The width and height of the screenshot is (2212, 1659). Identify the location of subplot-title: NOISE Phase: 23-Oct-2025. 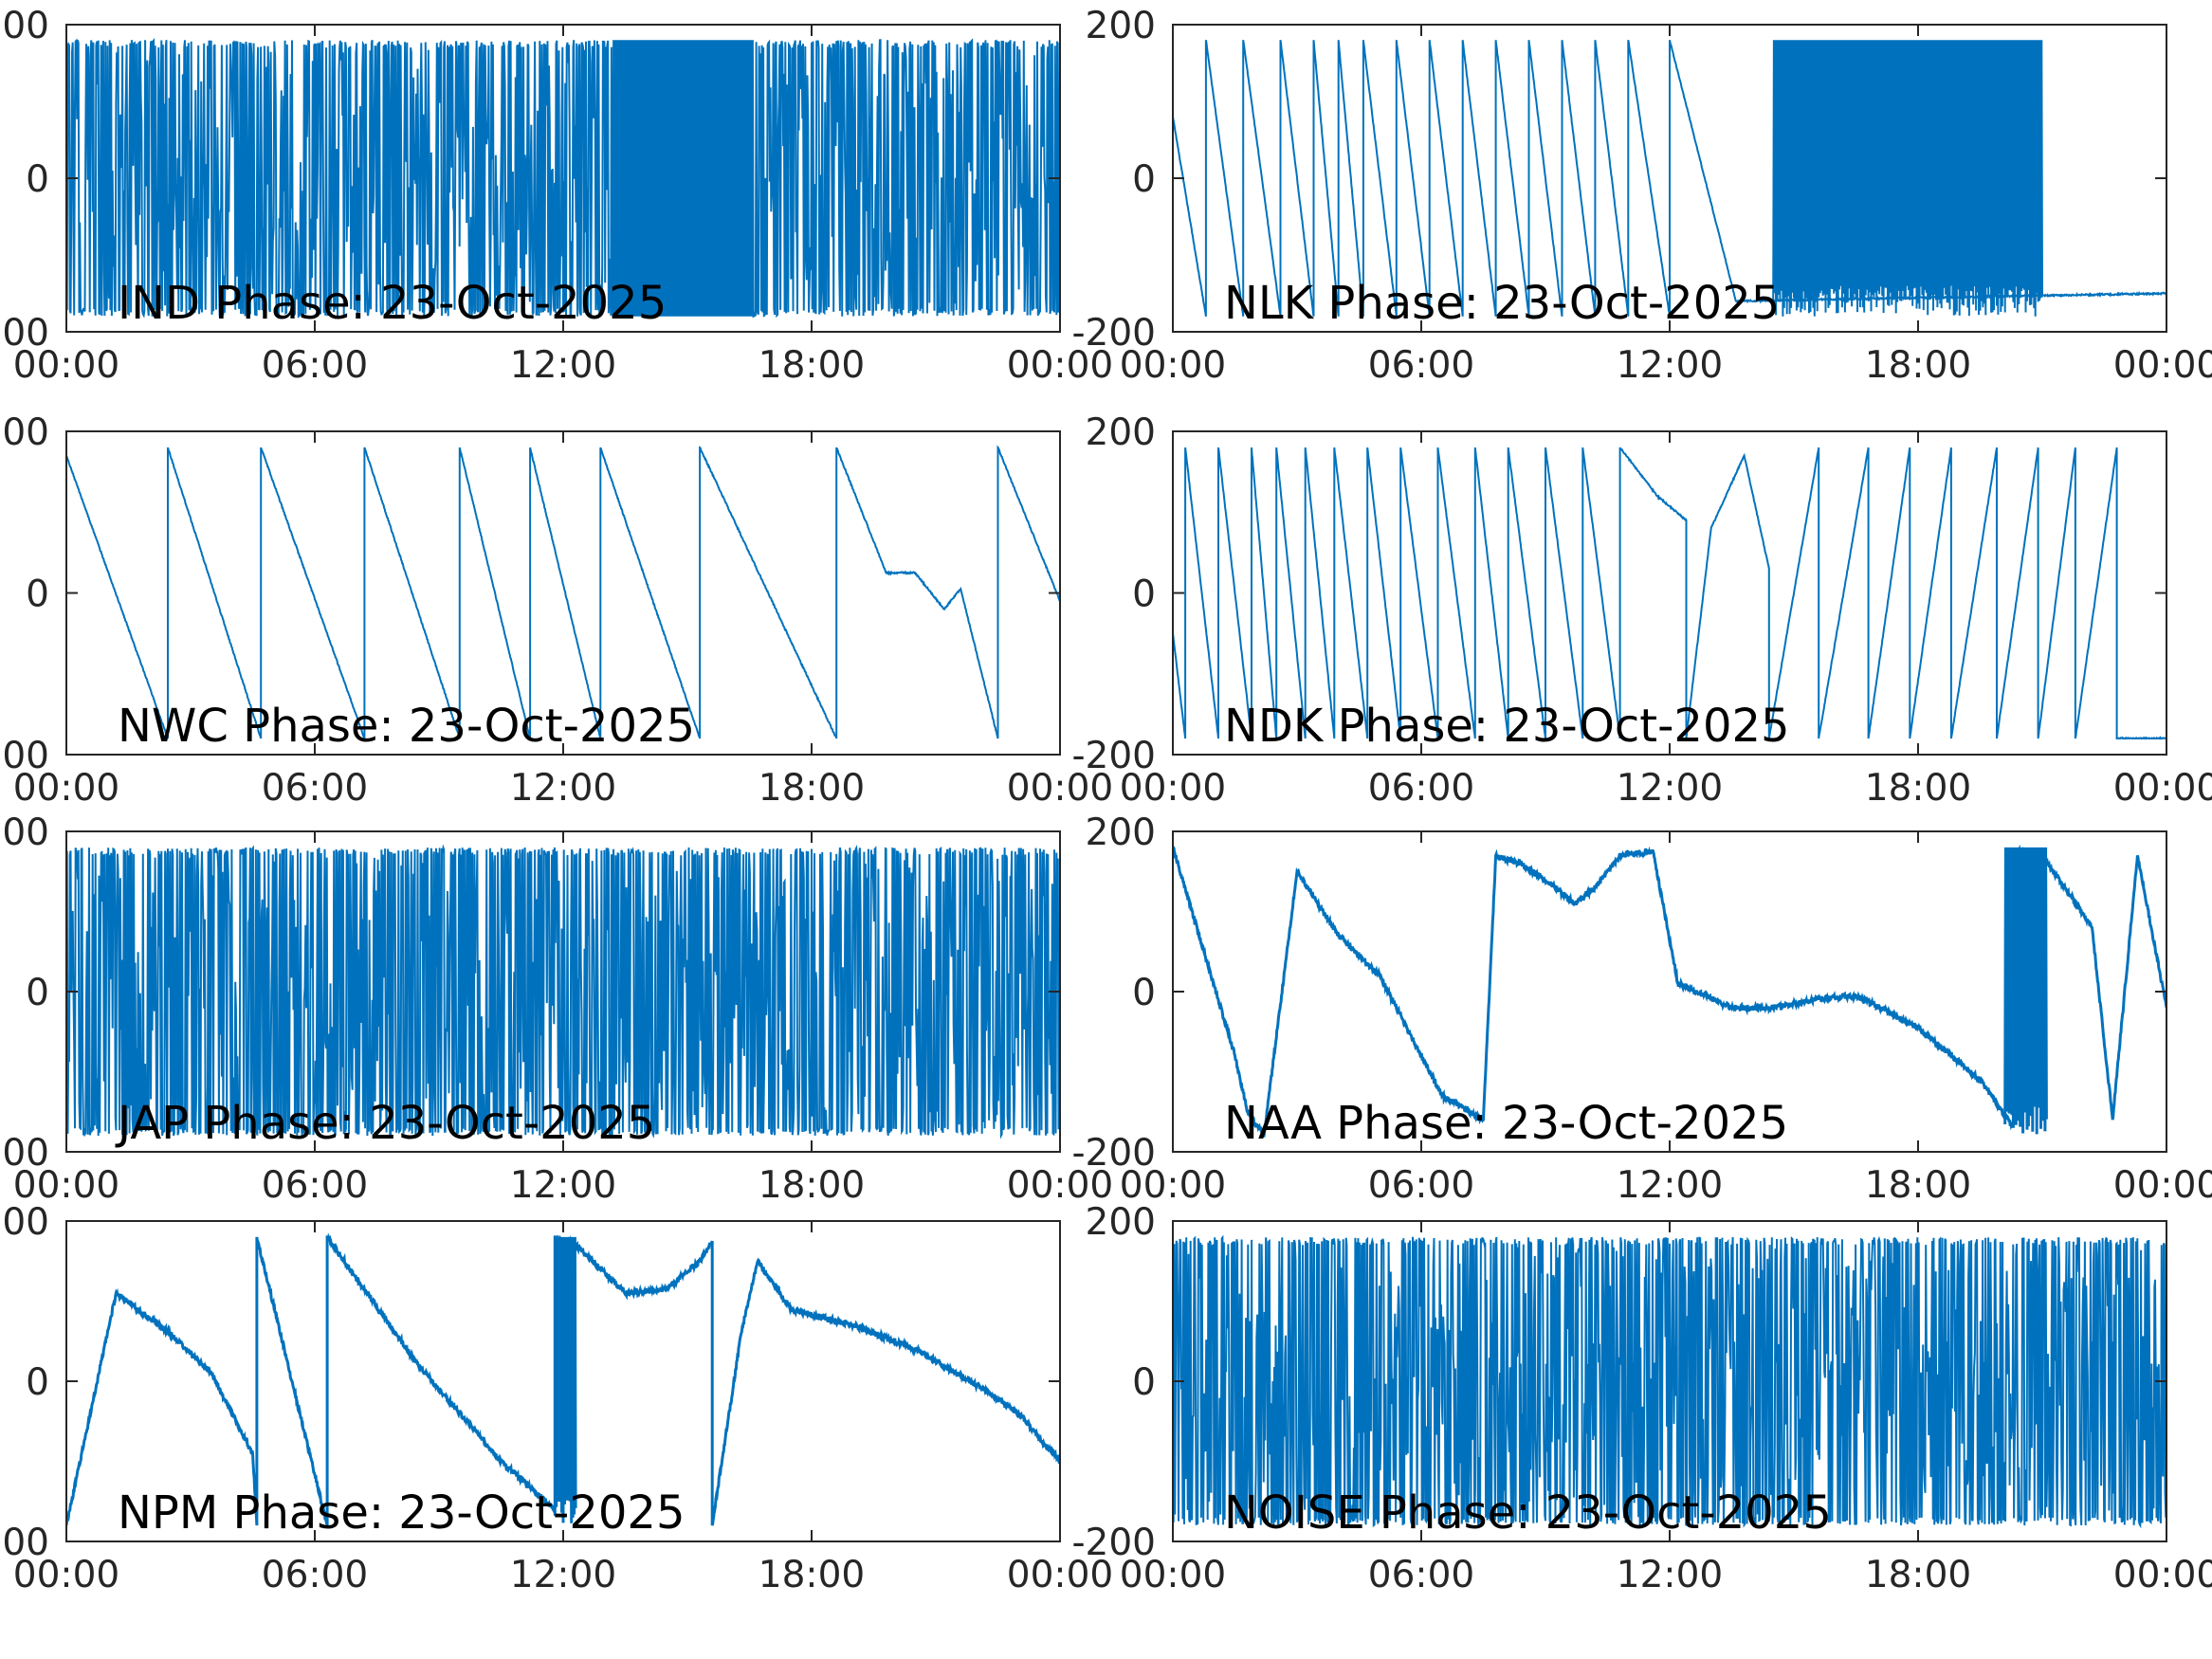
(1528, 1513).